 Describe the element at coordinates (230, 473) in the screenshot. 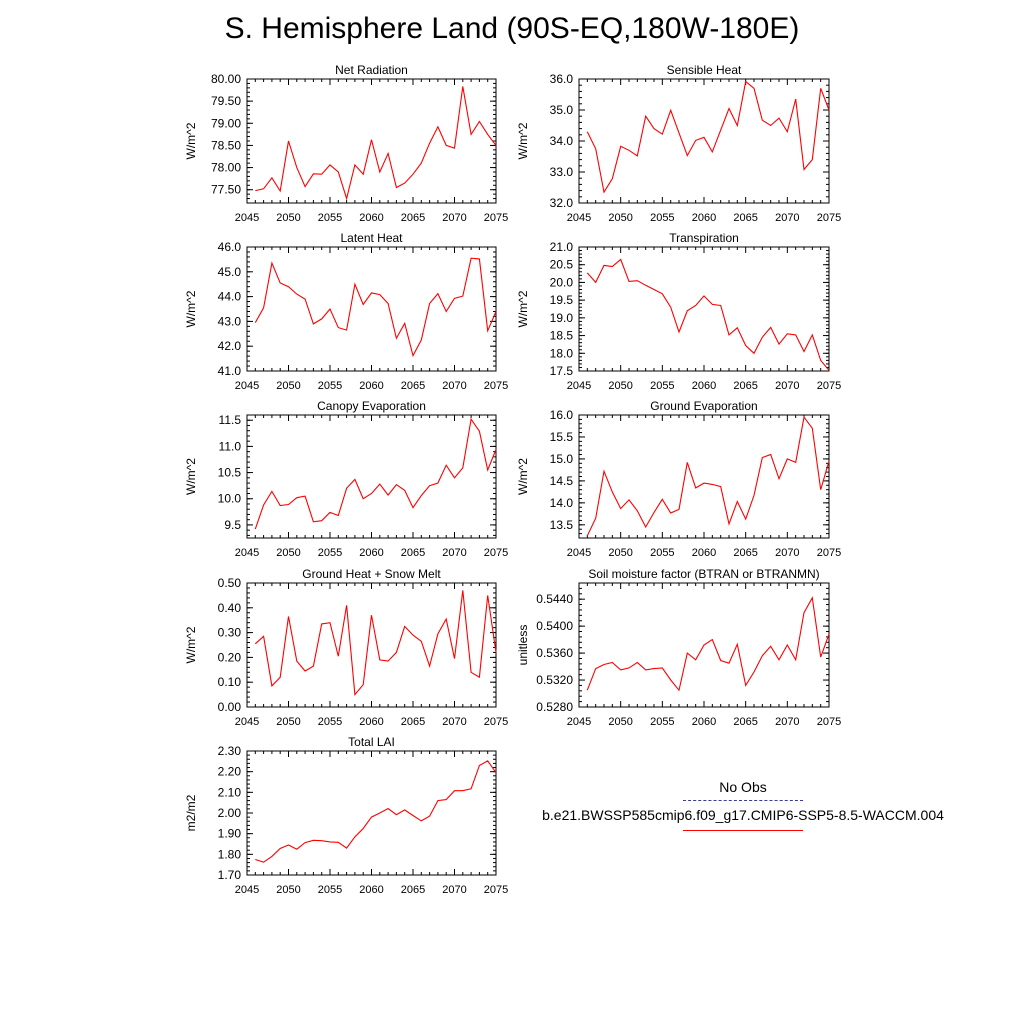

I see `y-tick-label: 10.5` at that location.